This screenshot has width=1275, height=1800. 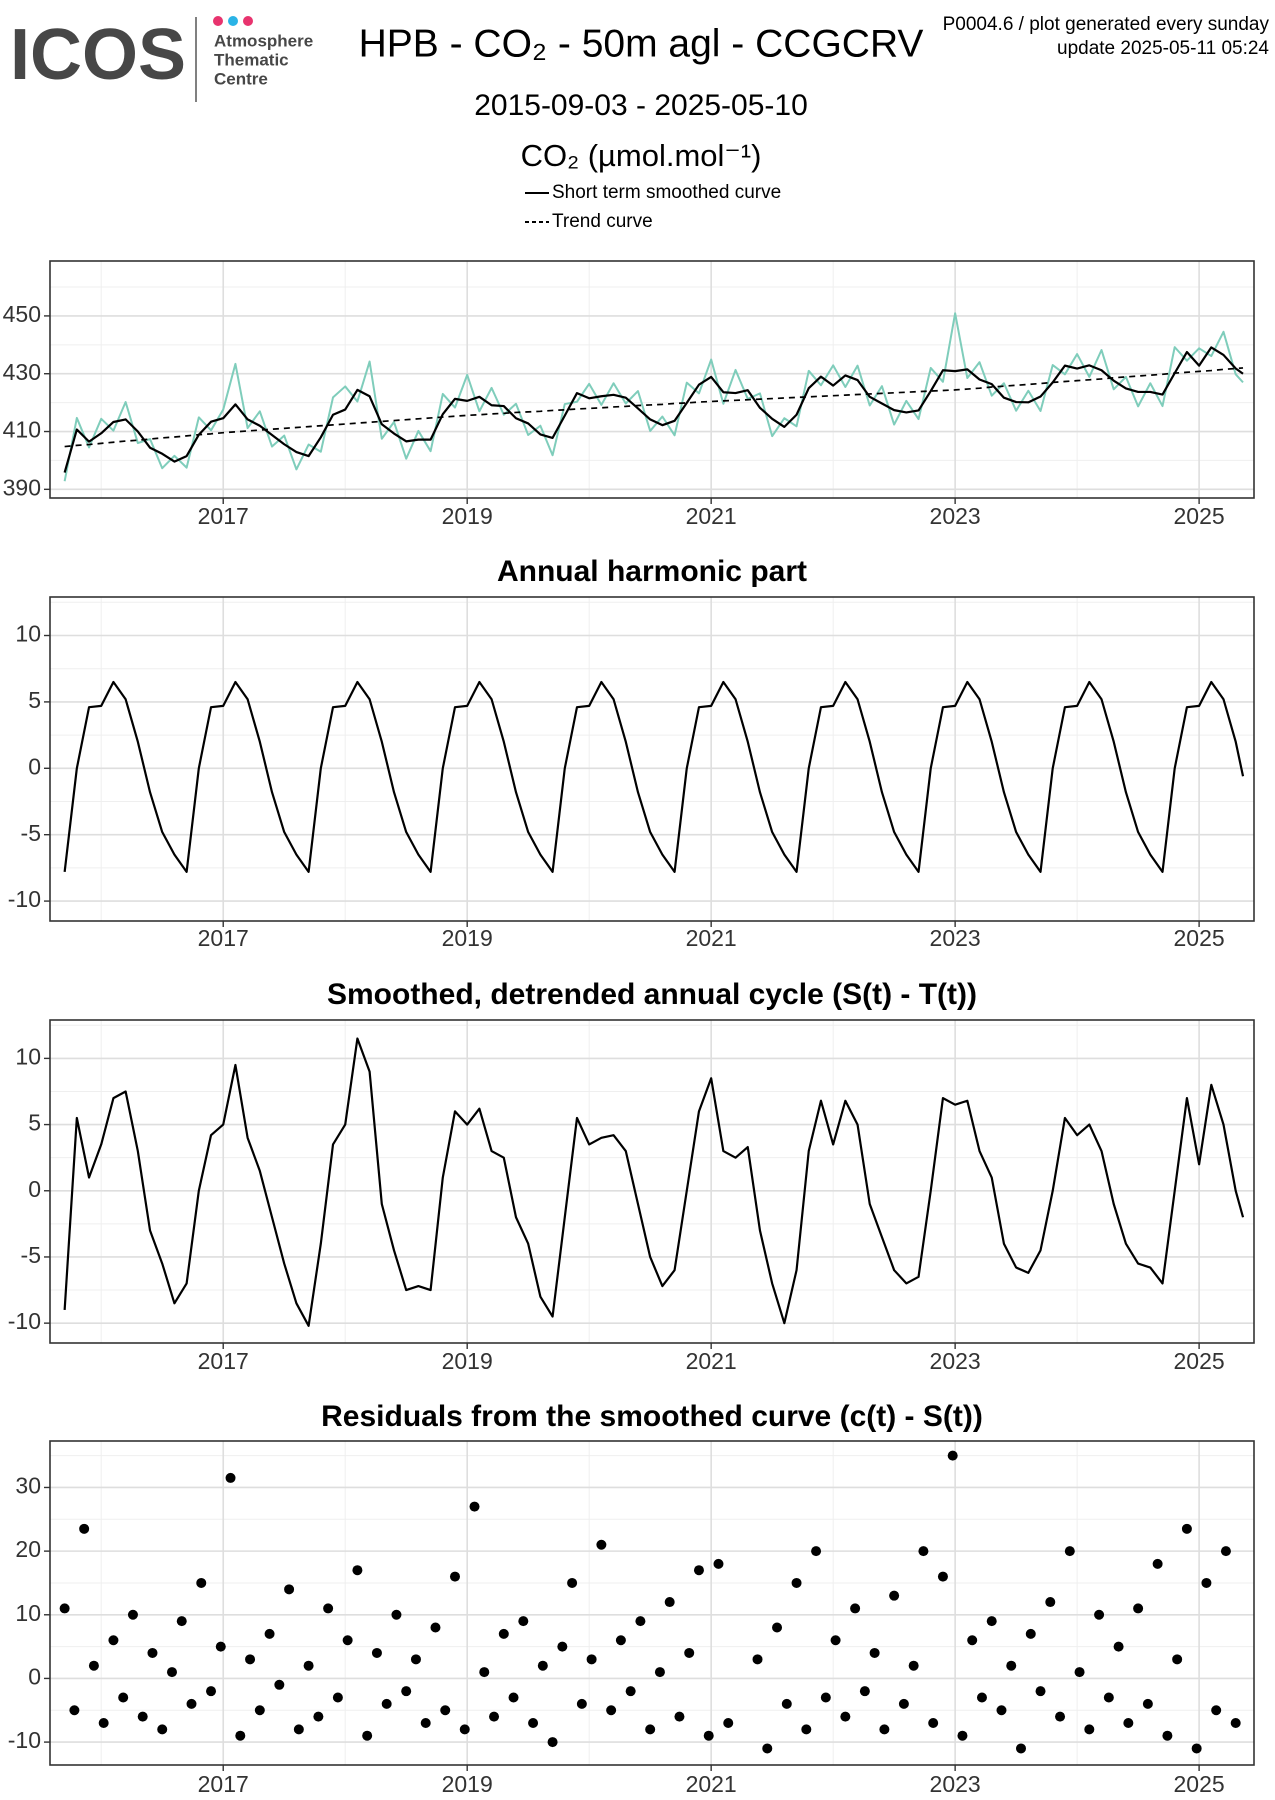 I want to click on y-axis-label: CO₂ (µmol.mol⁻¹), so click(x=641, y=155).